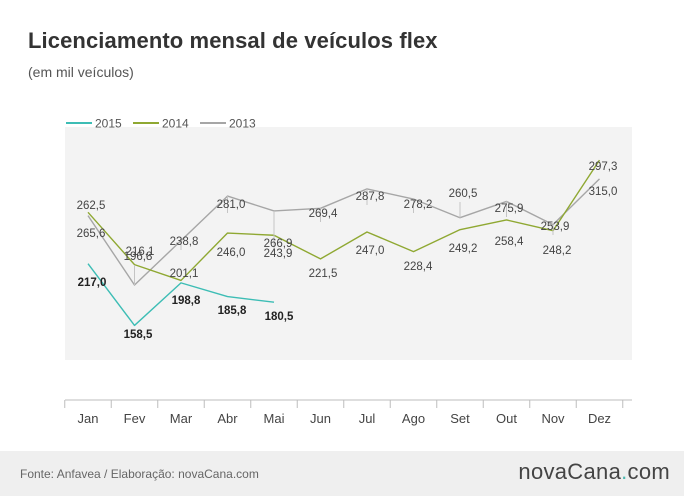  Describe the element at coordinates (648, 471) in the screenshot. I see `logo-tld: com` at that location.